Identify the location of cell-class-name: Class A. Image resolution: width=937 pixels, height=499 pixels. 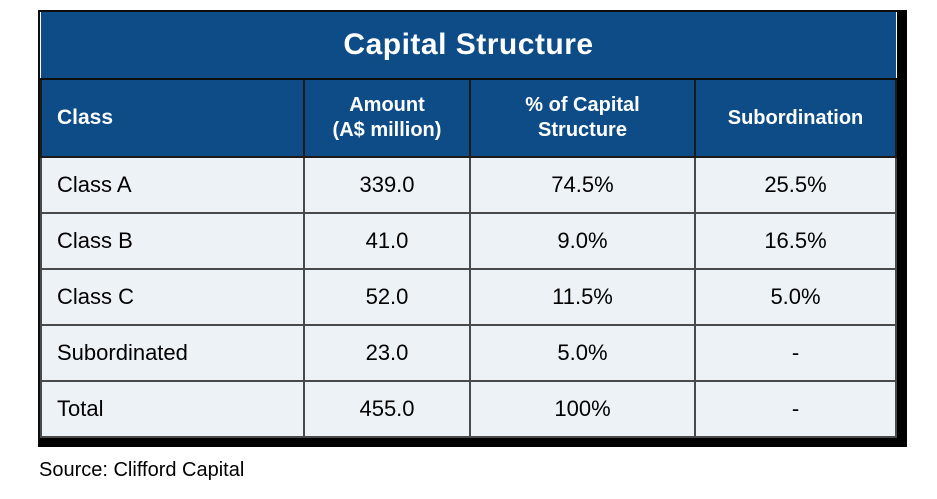
(172, 185).